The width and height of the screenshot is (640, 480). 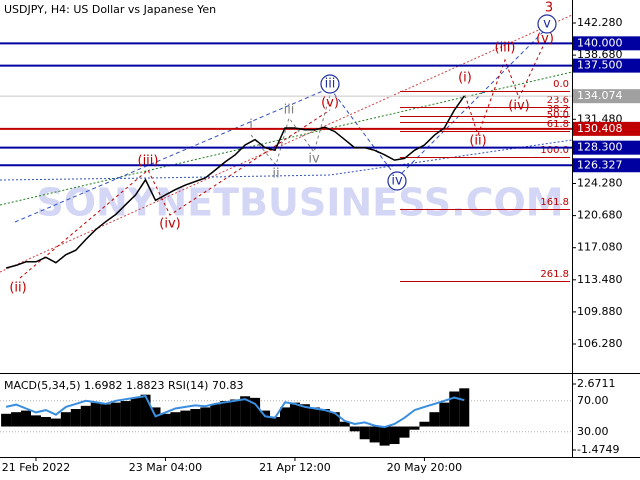 What do you see at coordinates (600, 311) in the screenshot?
I see `y-tick-label: 109.880` at bounding box center [600, 311].